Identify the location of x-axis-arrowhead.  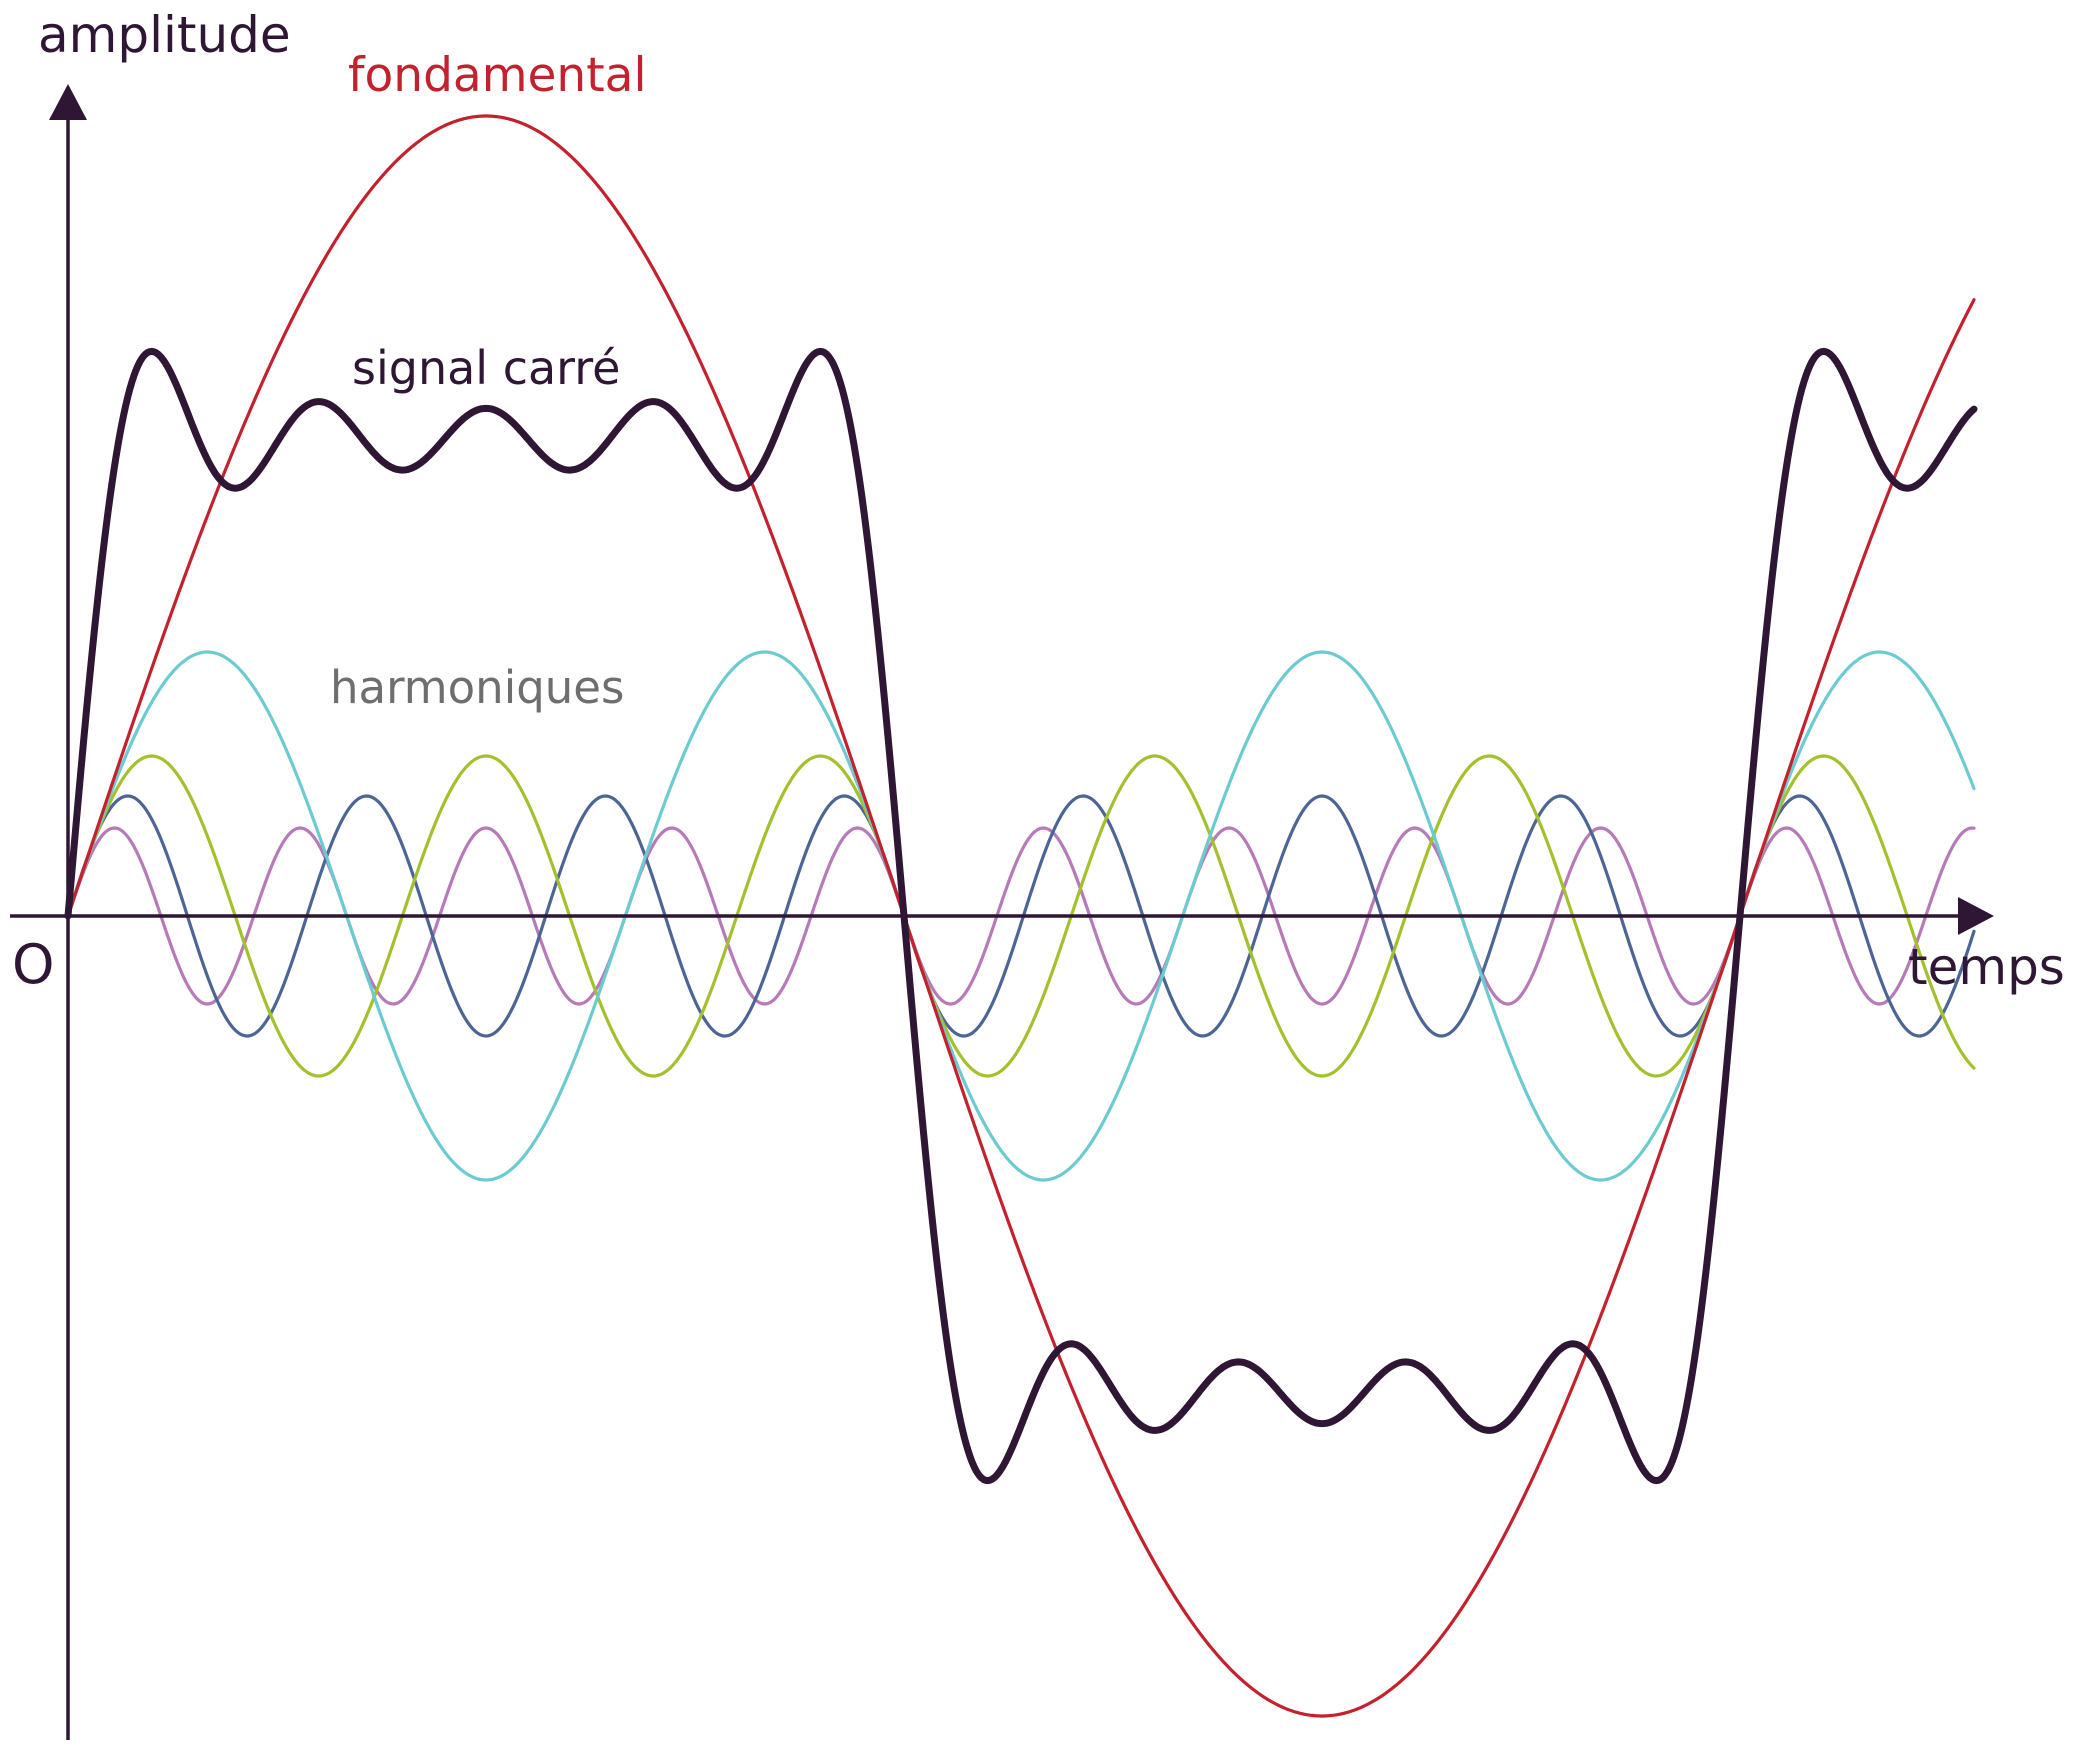
(1976, 916).